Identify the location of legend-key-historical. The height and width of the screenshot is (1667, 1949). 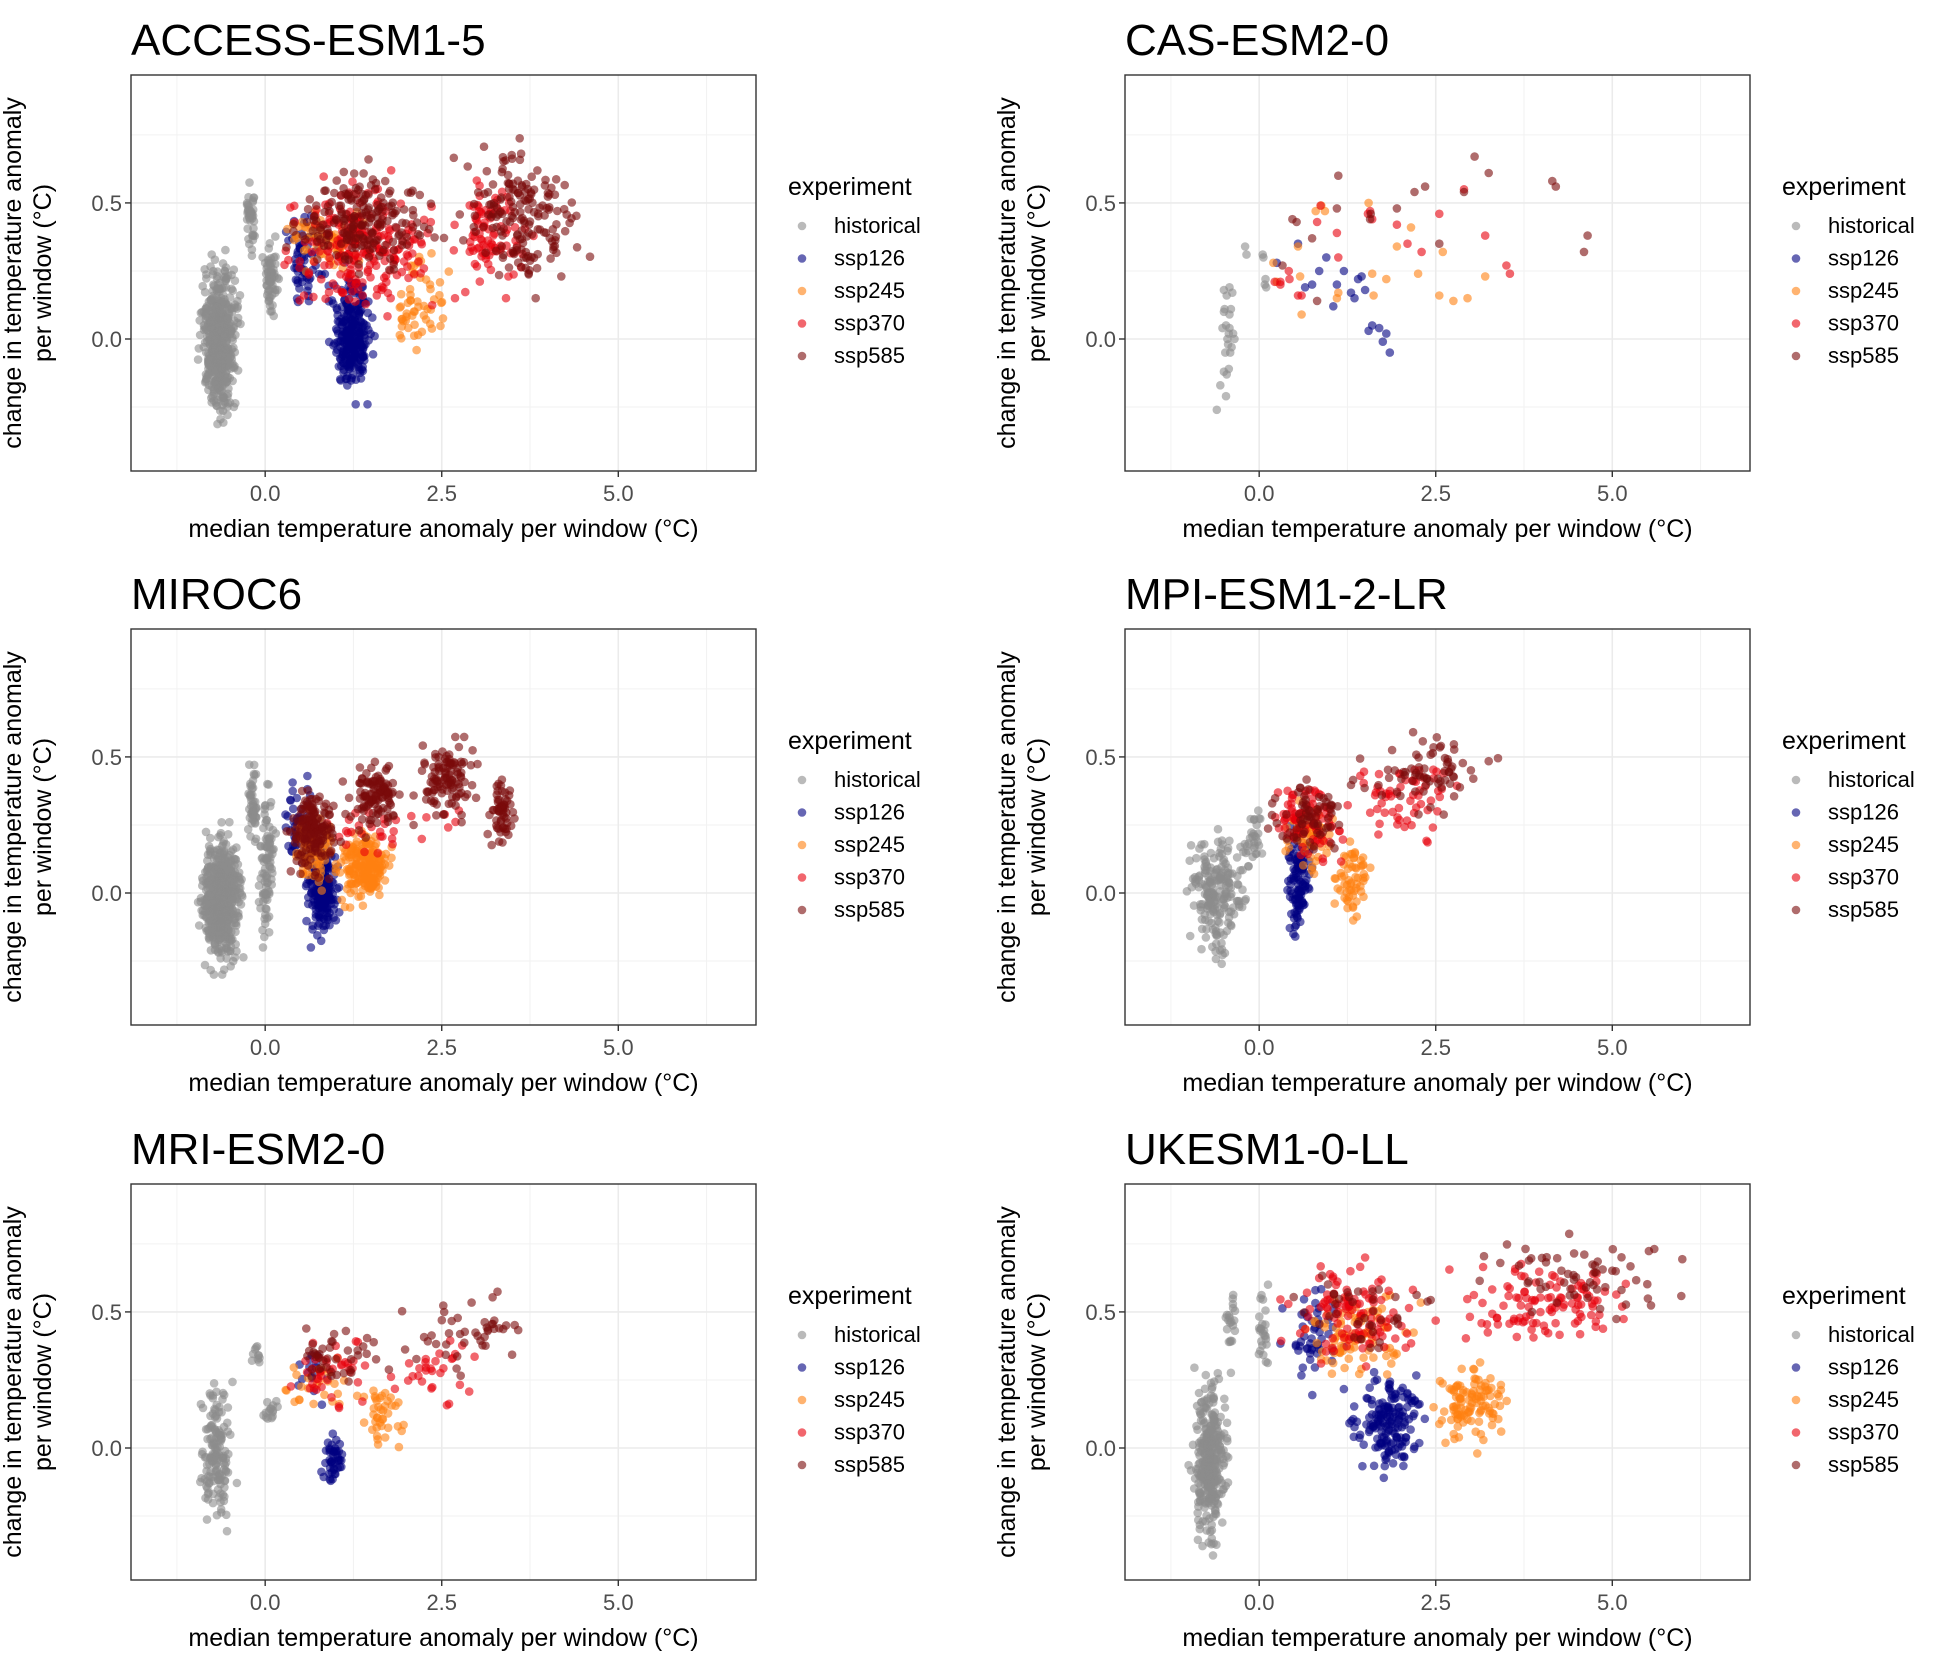
(802, 226).